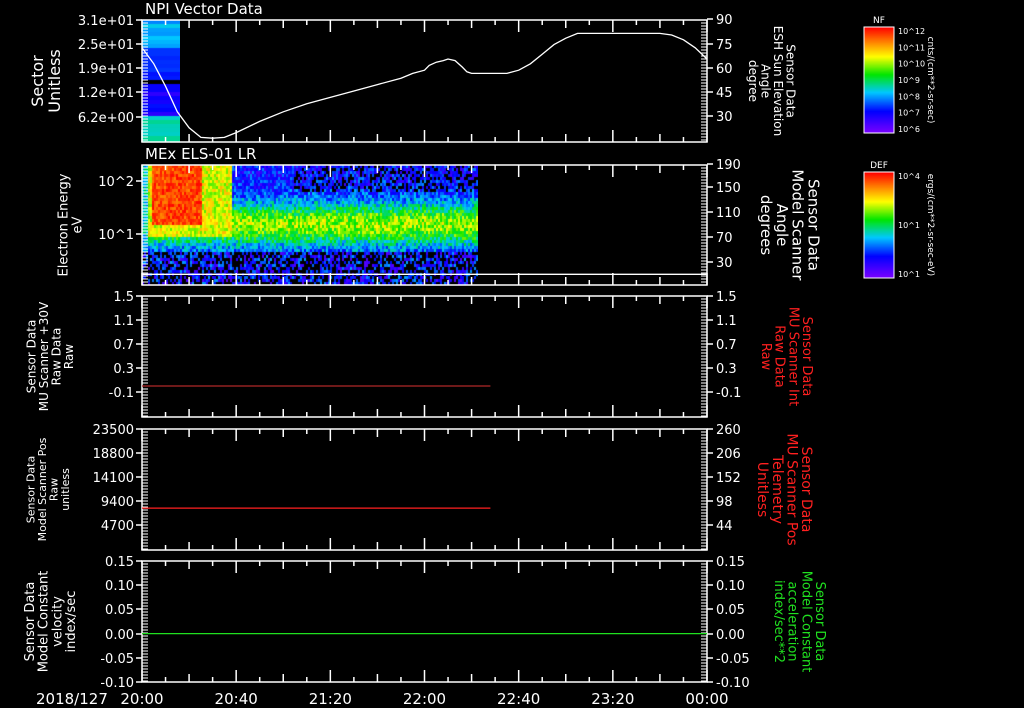 This screenshot has width=1024, height=708. I want to click on colorbar-label: NF, so click(879, 21).